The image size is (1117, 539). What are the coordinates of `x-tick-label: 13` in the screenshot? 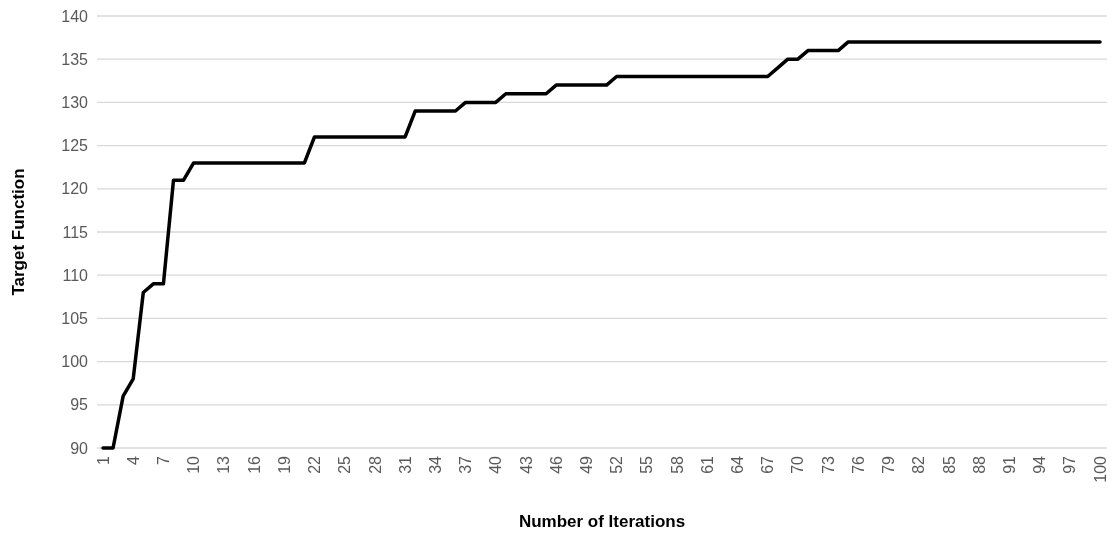 It's located at (224, 464).